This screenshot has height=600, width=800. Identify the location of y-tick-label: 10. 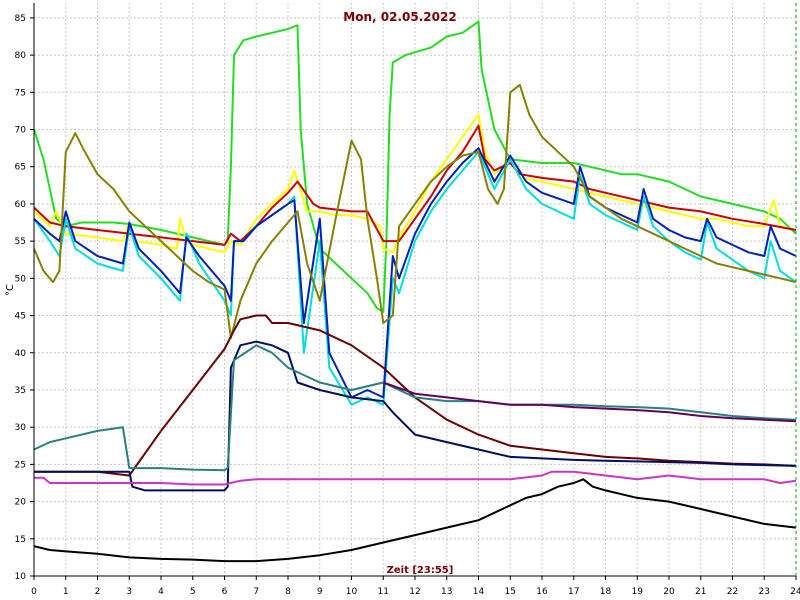
(21, 577).